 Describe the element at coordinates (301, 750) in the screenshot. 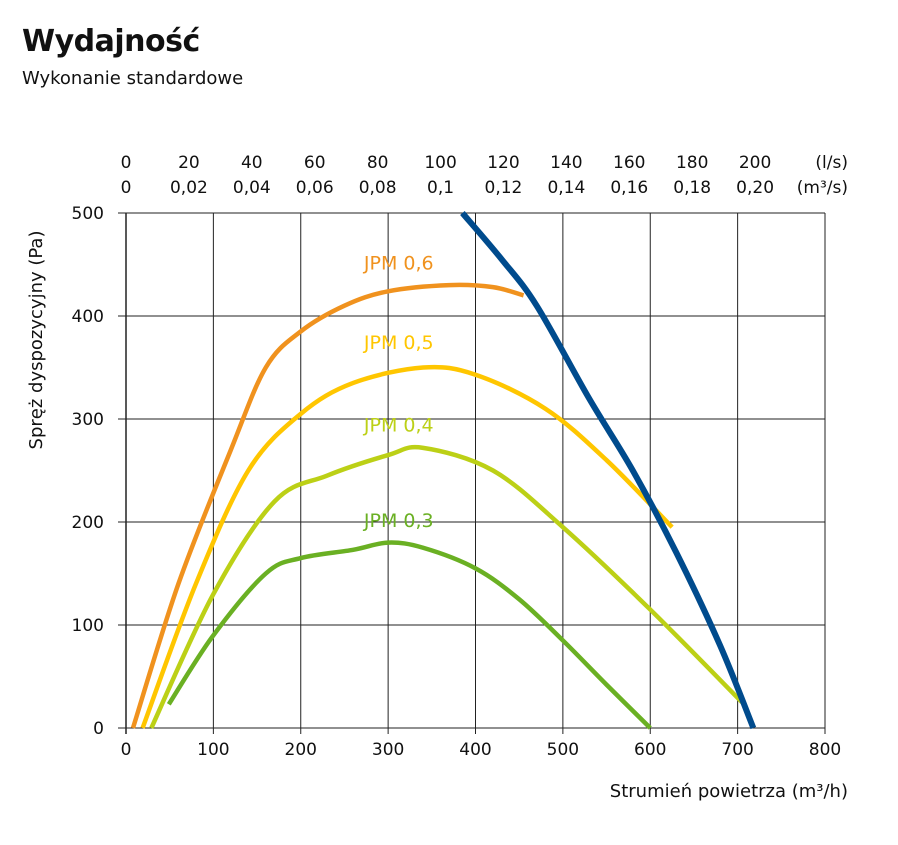

I see `x-tick-label: 200` at that location.